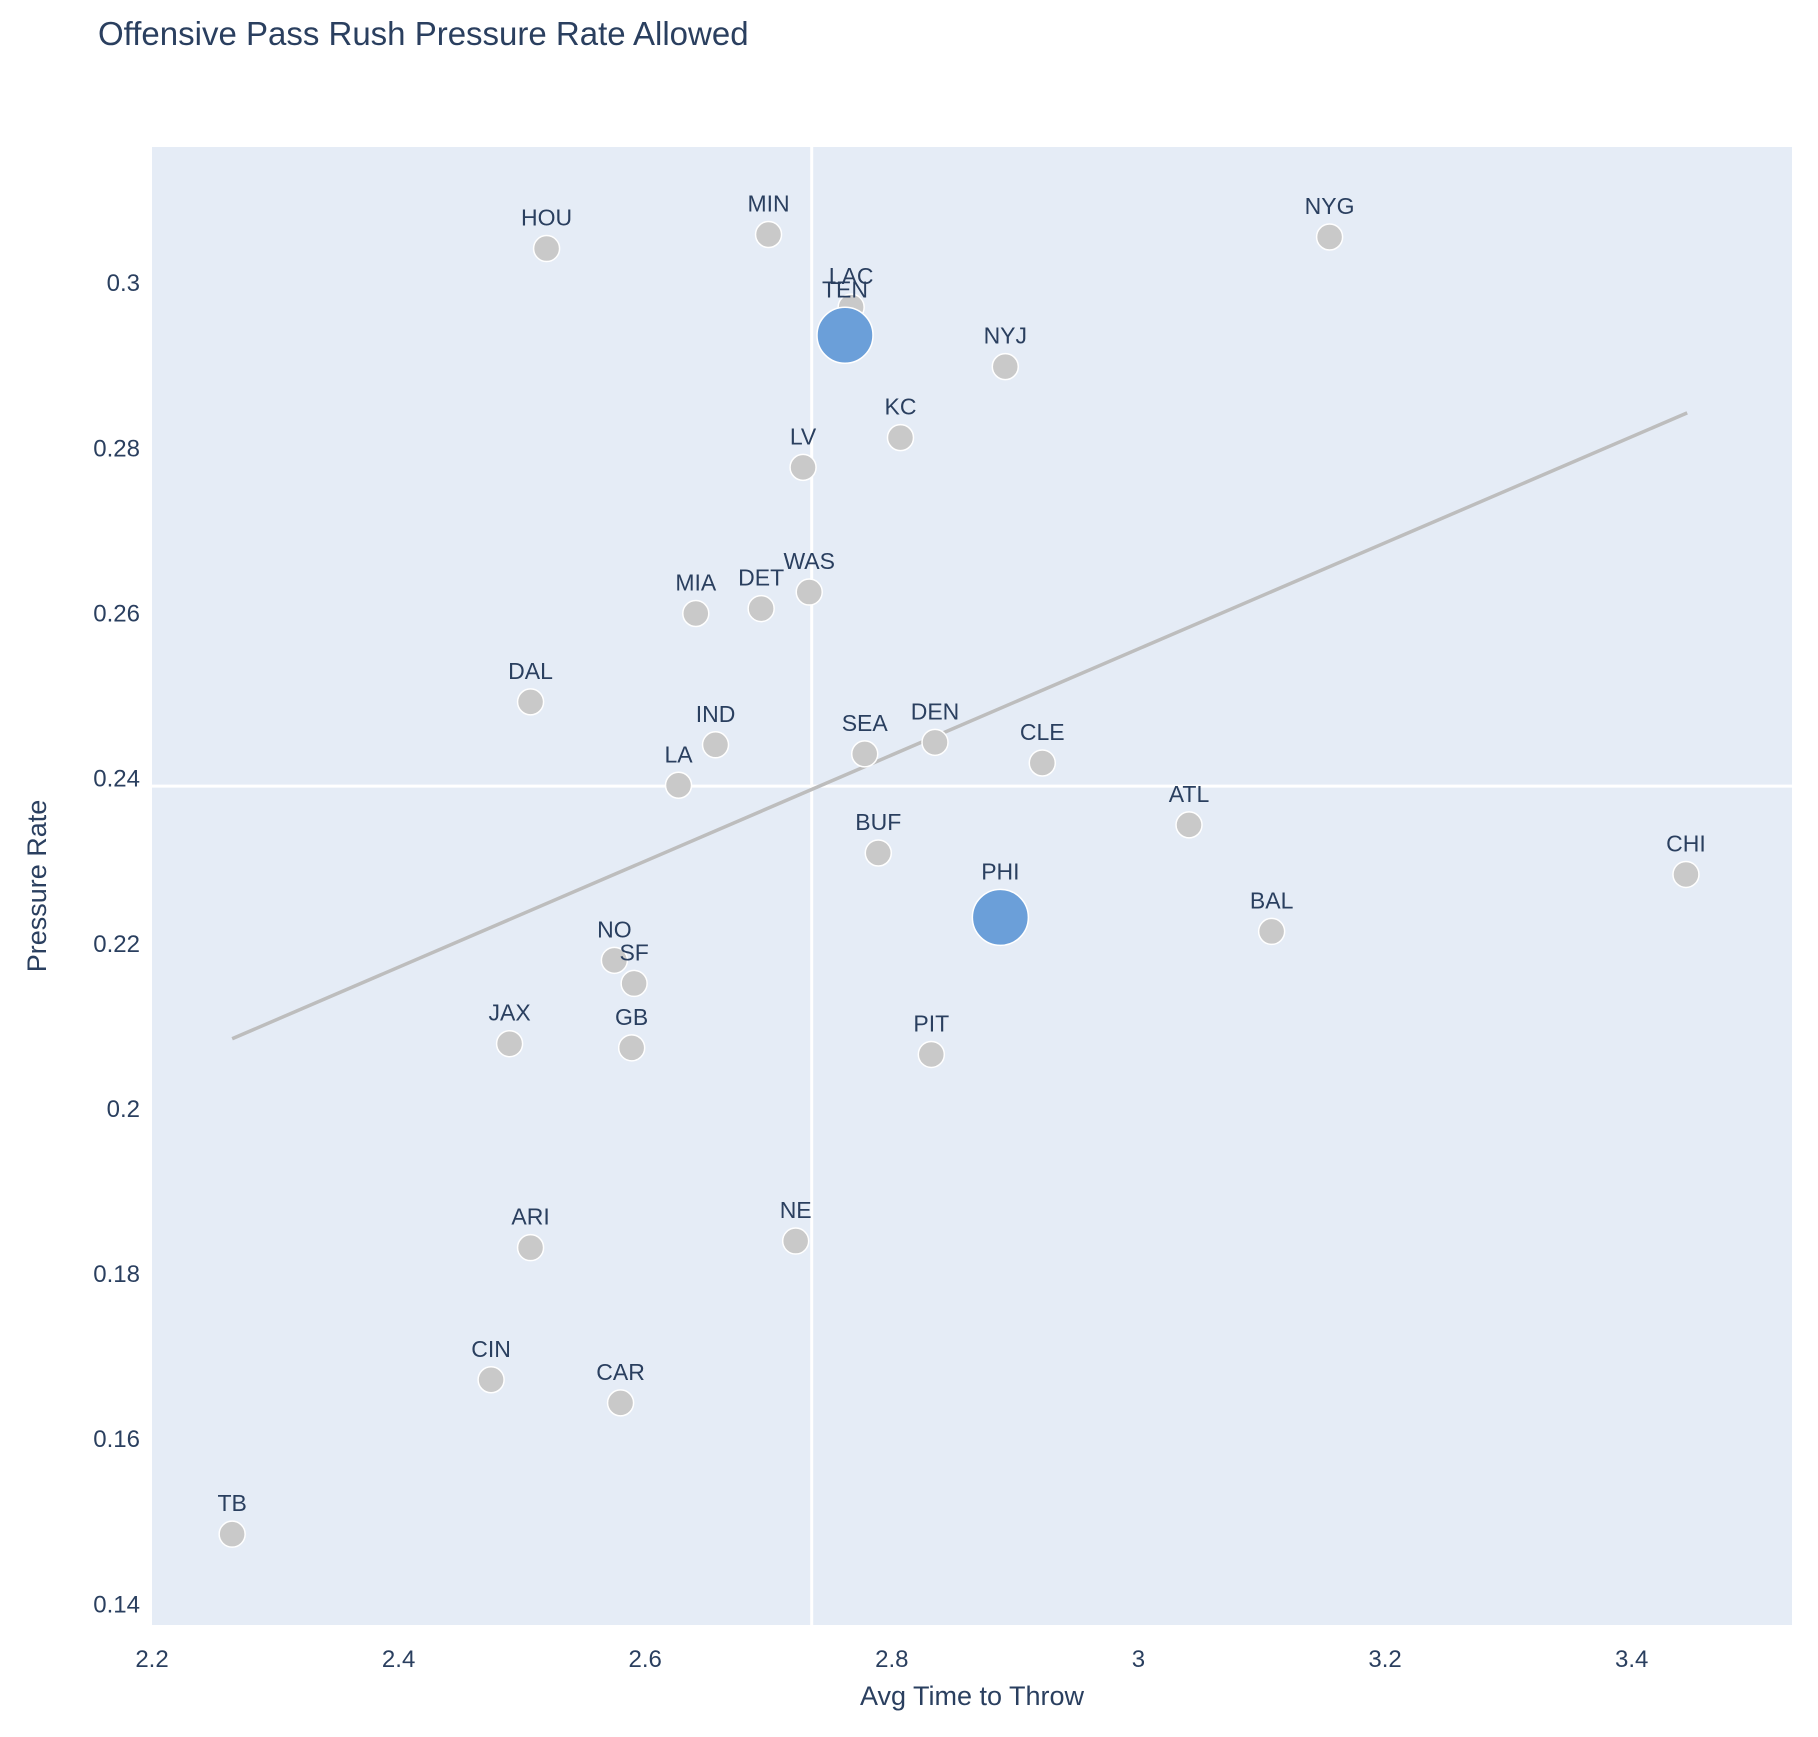 This screenshot has width=1818, height=1737. What do you see at coordinates (796, 1210) in the screenshot?
I see `point-label-ne: NE` at bounding box center [796, 1210].